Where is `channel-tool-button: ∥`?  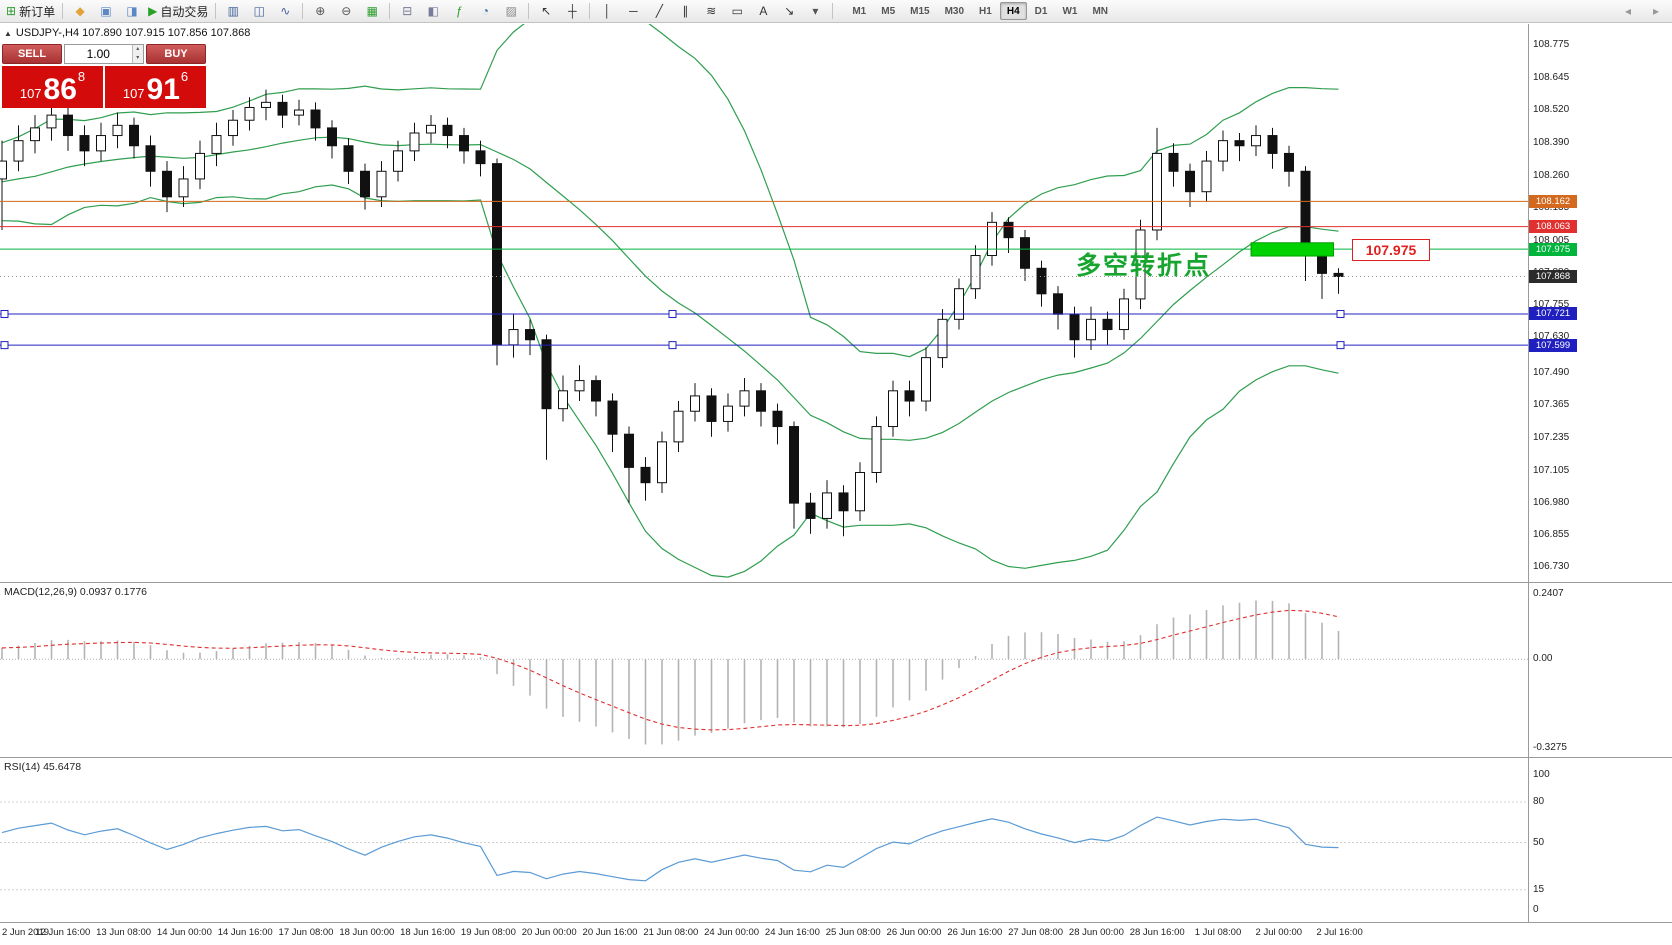 channel-tool-button: ∥ is located at coordinates (685, 11).